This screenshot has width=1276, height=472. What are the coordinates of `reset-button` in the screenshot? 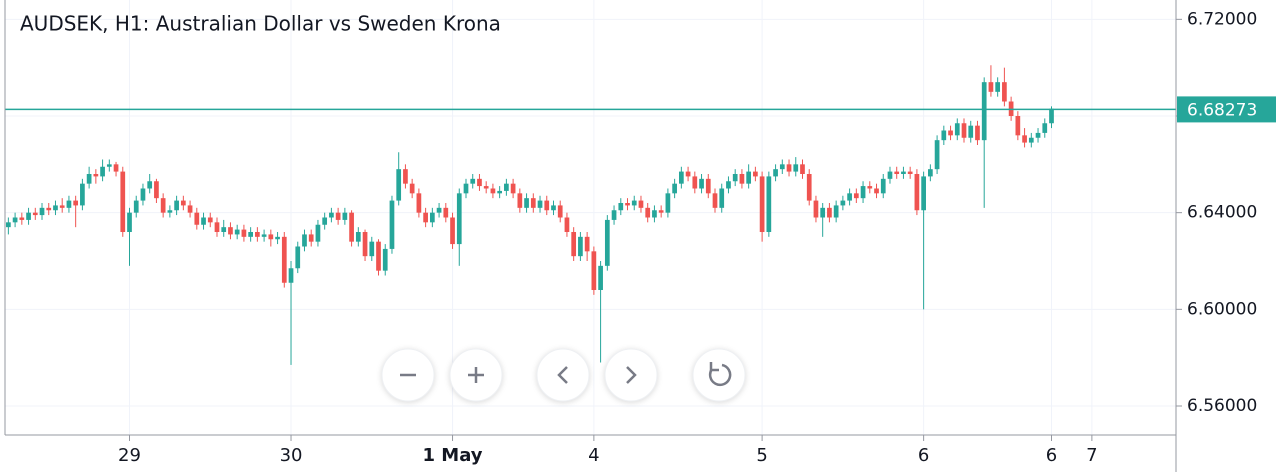 It's located at (719, 375).